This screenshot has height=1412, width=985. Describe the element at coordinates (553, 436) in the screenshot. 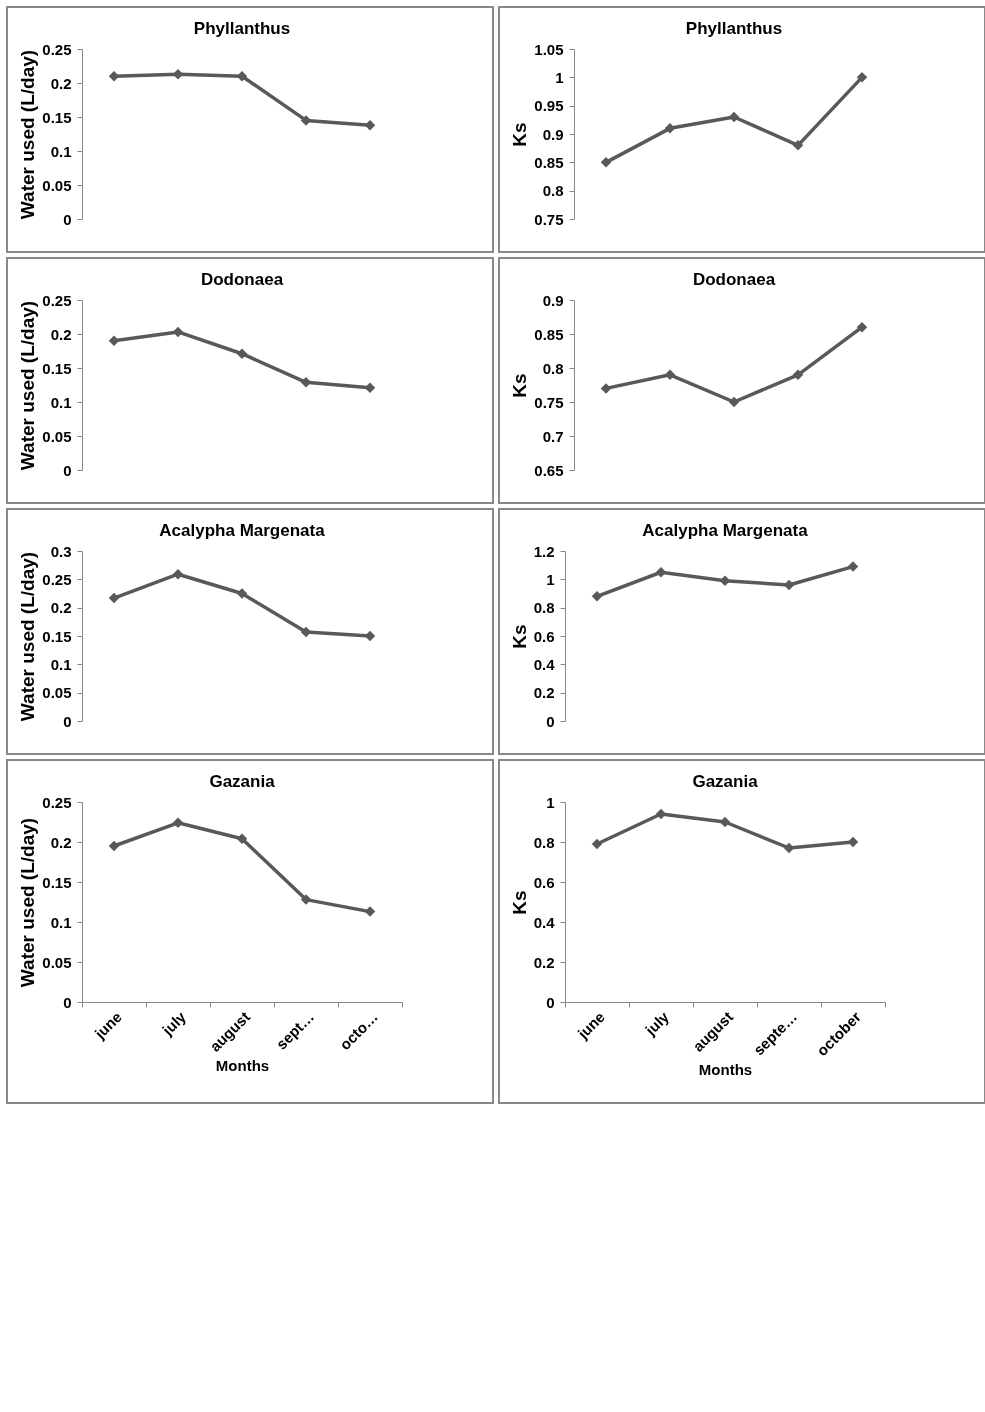

I see `y-tick-label: 0.7` at that location.